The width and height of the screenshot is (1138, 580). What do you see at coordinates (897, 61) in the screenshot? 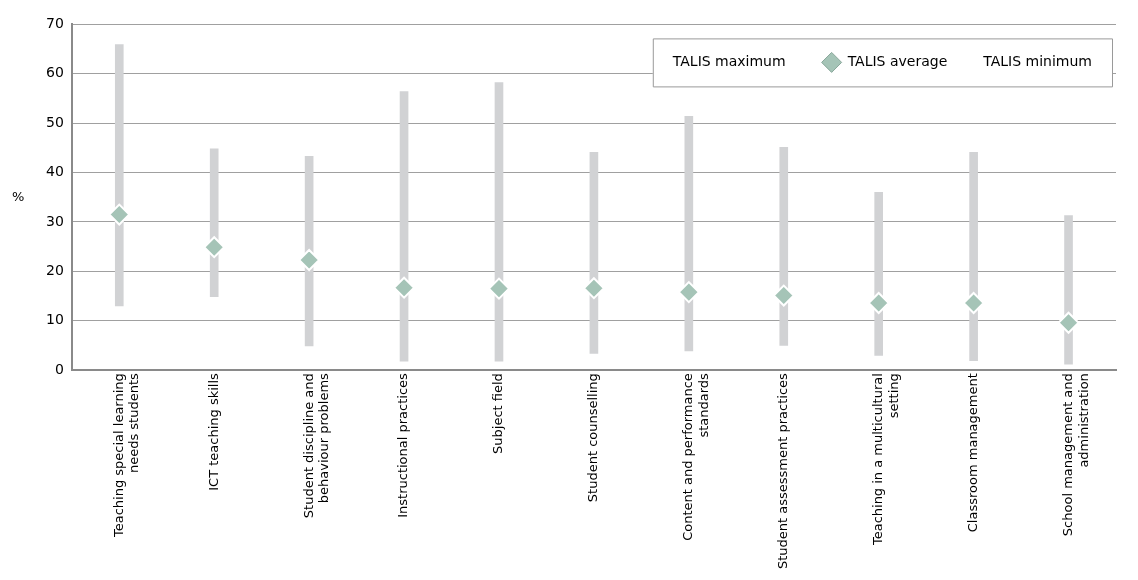
I see `legend-label: TALIS average` at bounding box center [897, 61].